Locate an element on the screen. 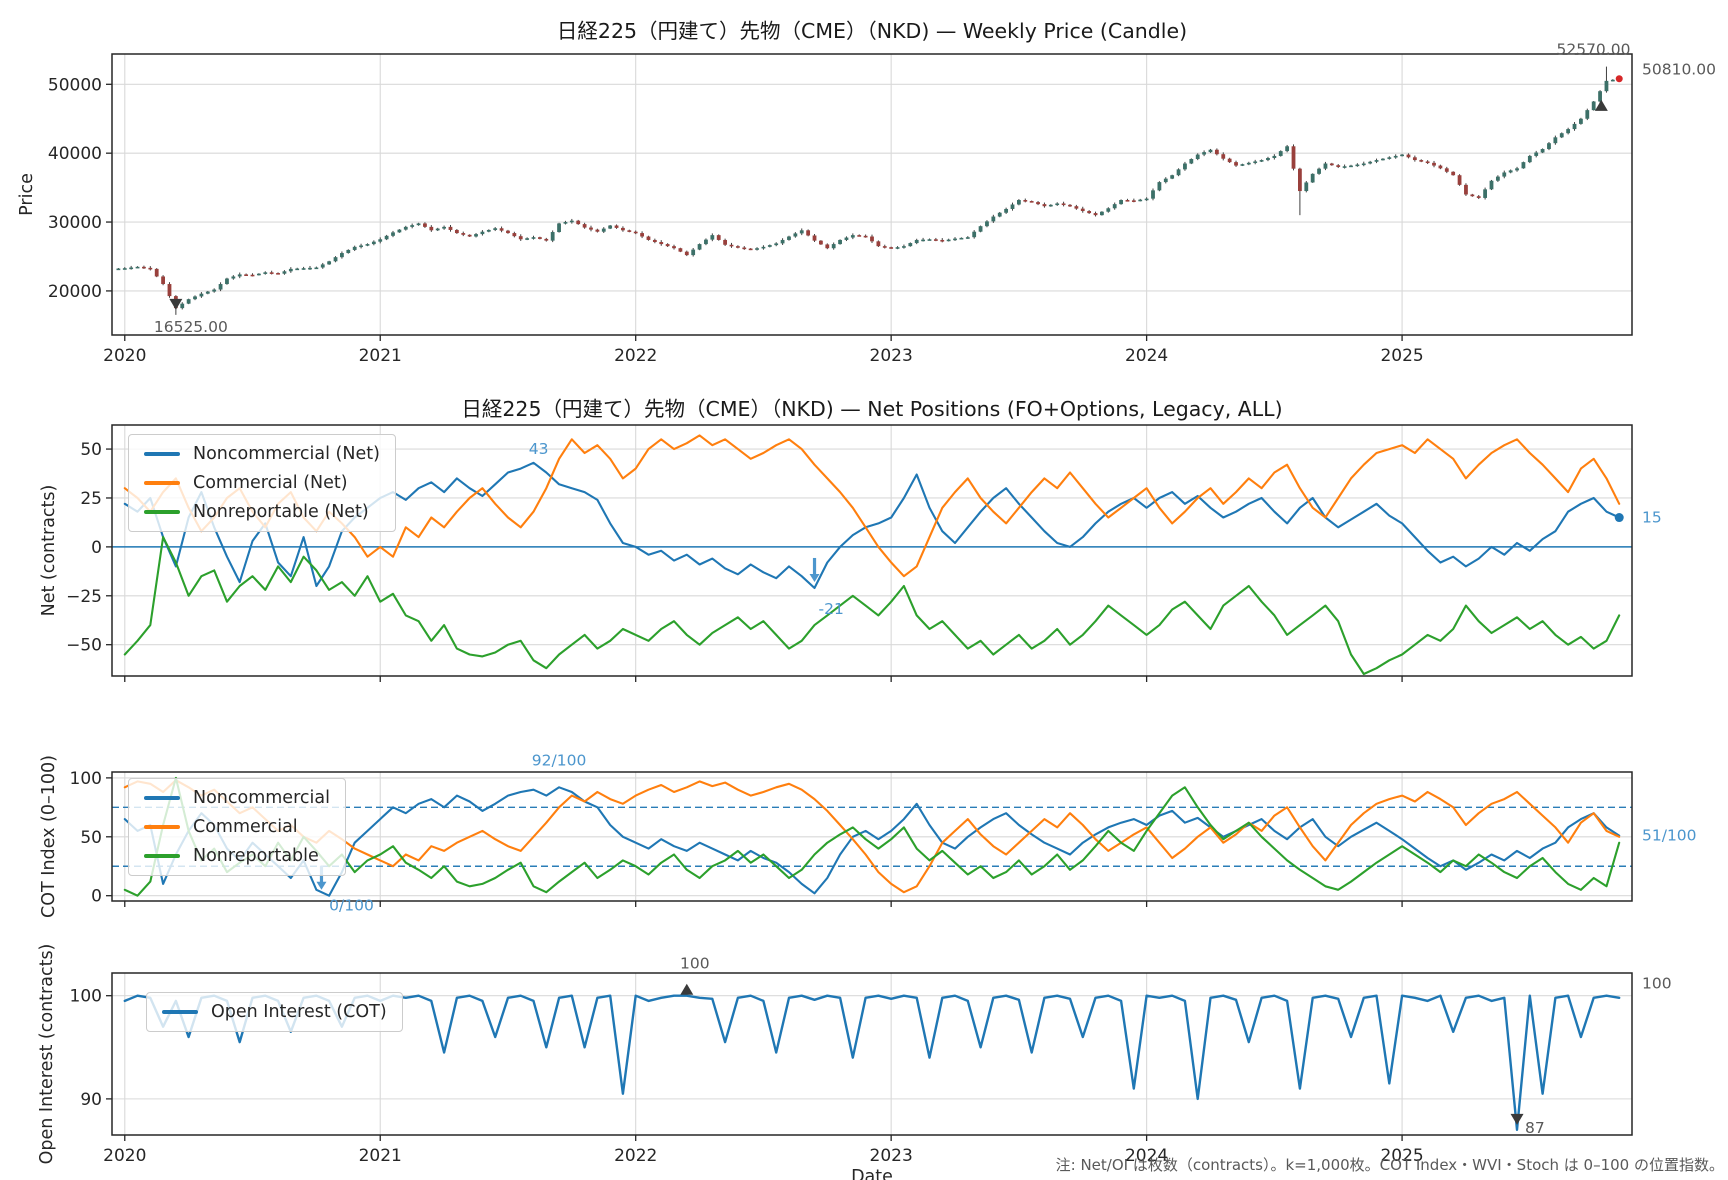 This screenshot has height=1180, width=1728. annotation-label: 50810.00 is located at coordinates (1679, 70).